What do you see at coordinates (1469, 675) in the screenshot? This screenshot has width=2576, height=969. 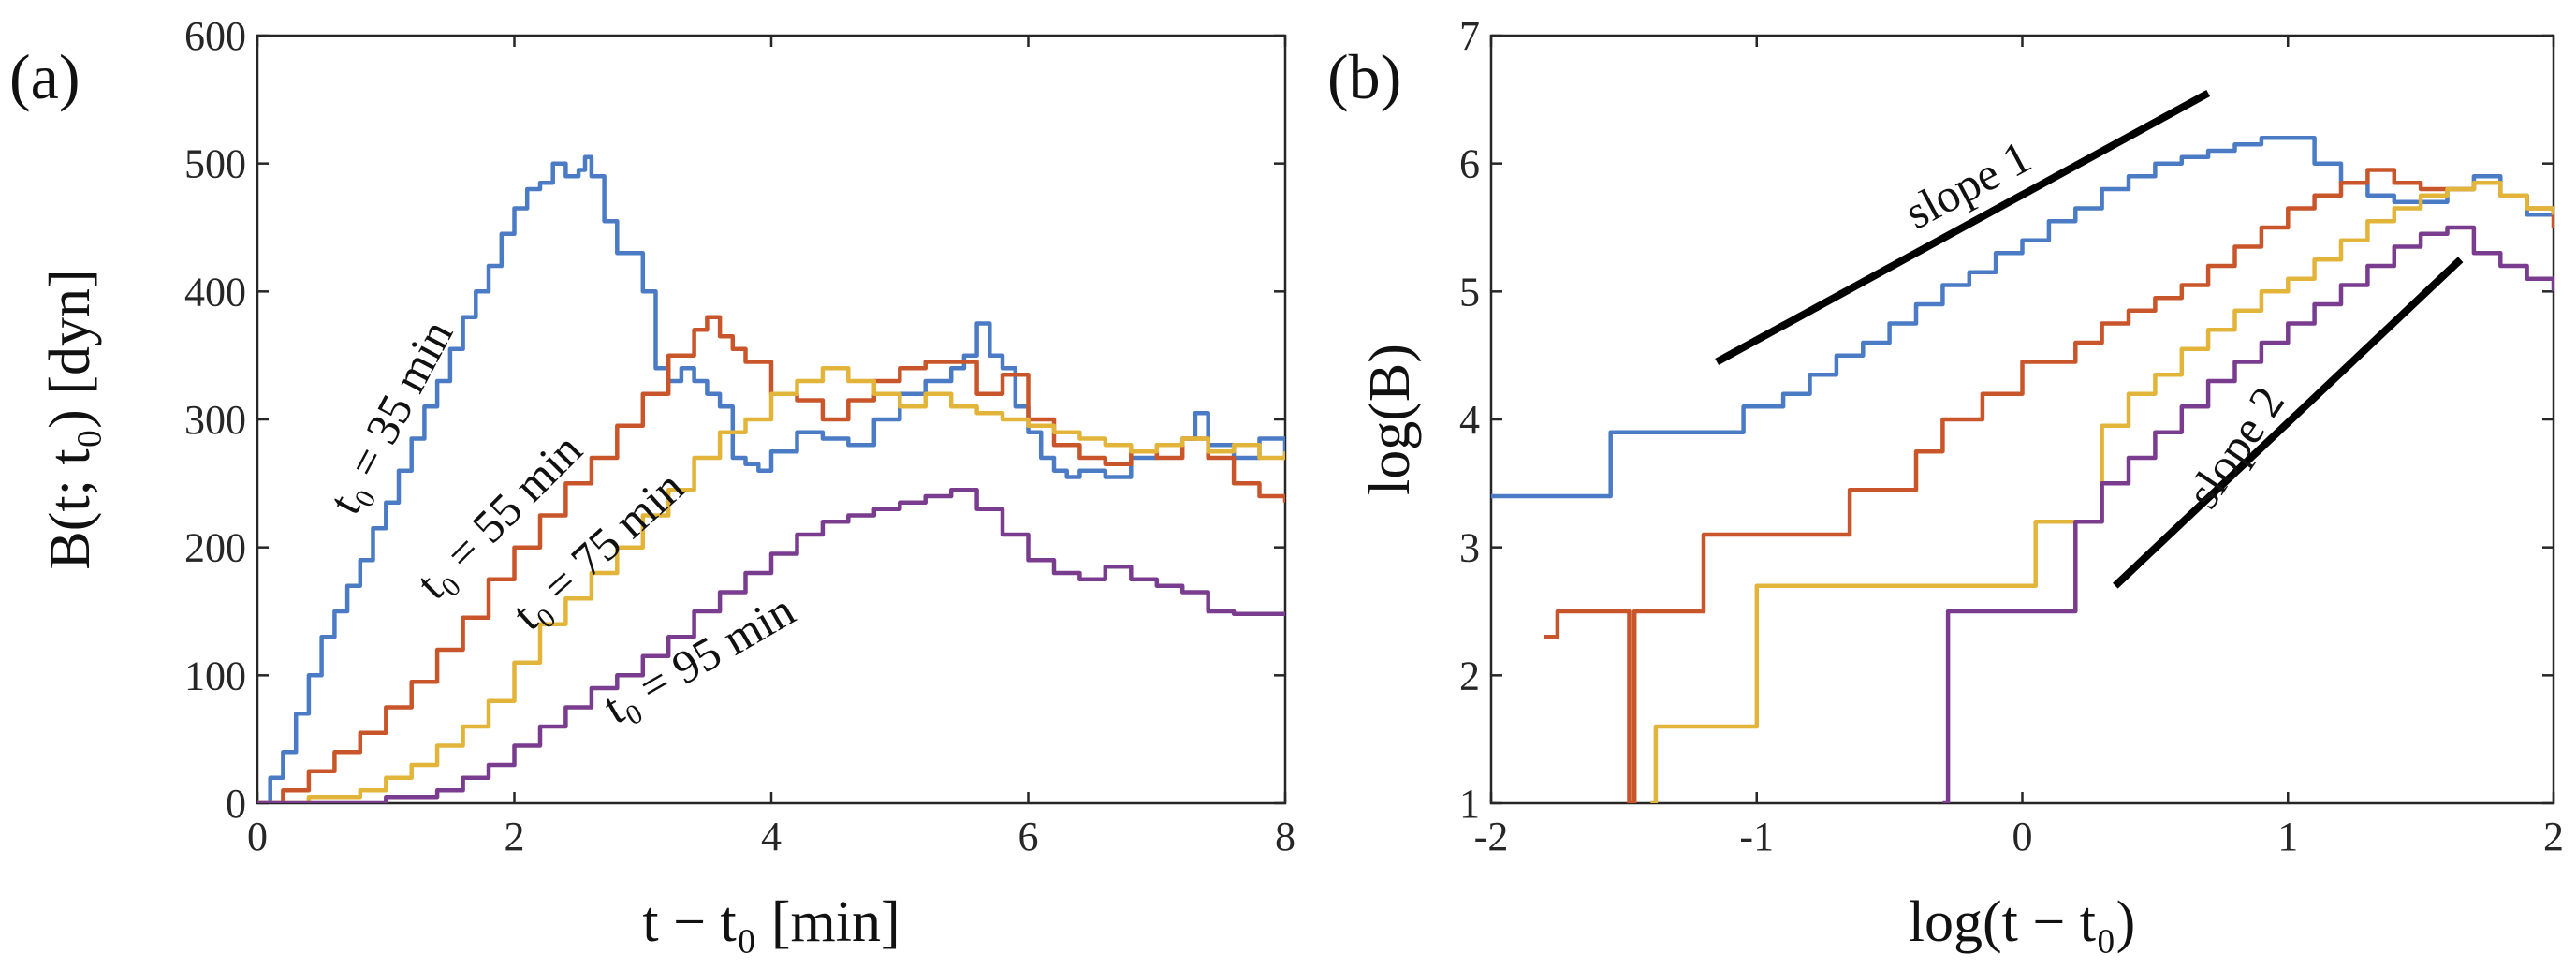 I see `ytick-label: 2` at bounding box center [1469, 675].